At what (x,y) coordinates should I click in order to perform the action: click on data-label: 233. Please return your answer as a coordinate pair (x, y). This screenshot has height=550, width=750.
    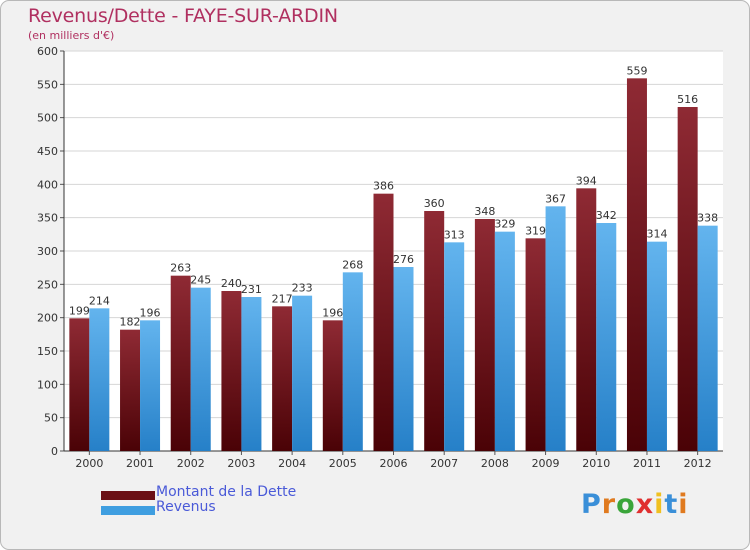
    Looking at the image, I should click on (302, 288).